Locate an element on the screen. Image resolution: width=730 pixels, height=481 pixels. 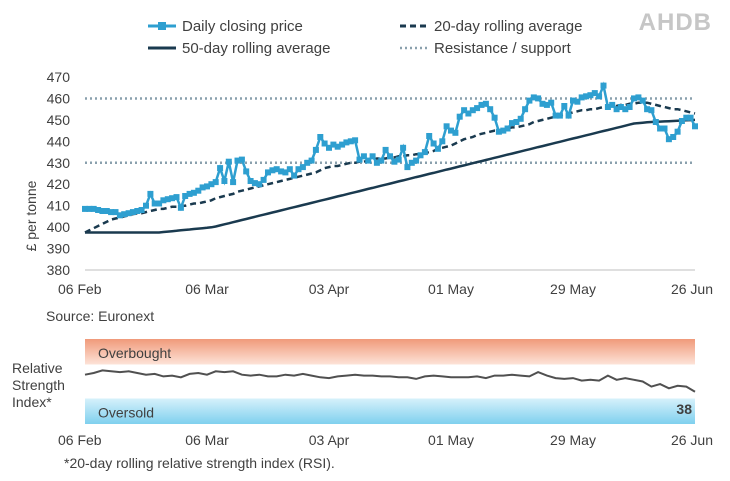
x-tick-label: 06 Feb is located at coordinates (80, 289).